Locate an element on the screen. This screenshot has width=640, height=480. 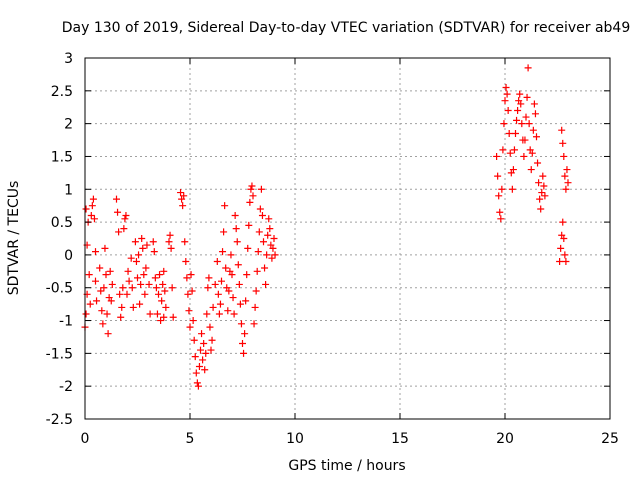
y-tick-label: 0 is located at coordinates (68, 256).